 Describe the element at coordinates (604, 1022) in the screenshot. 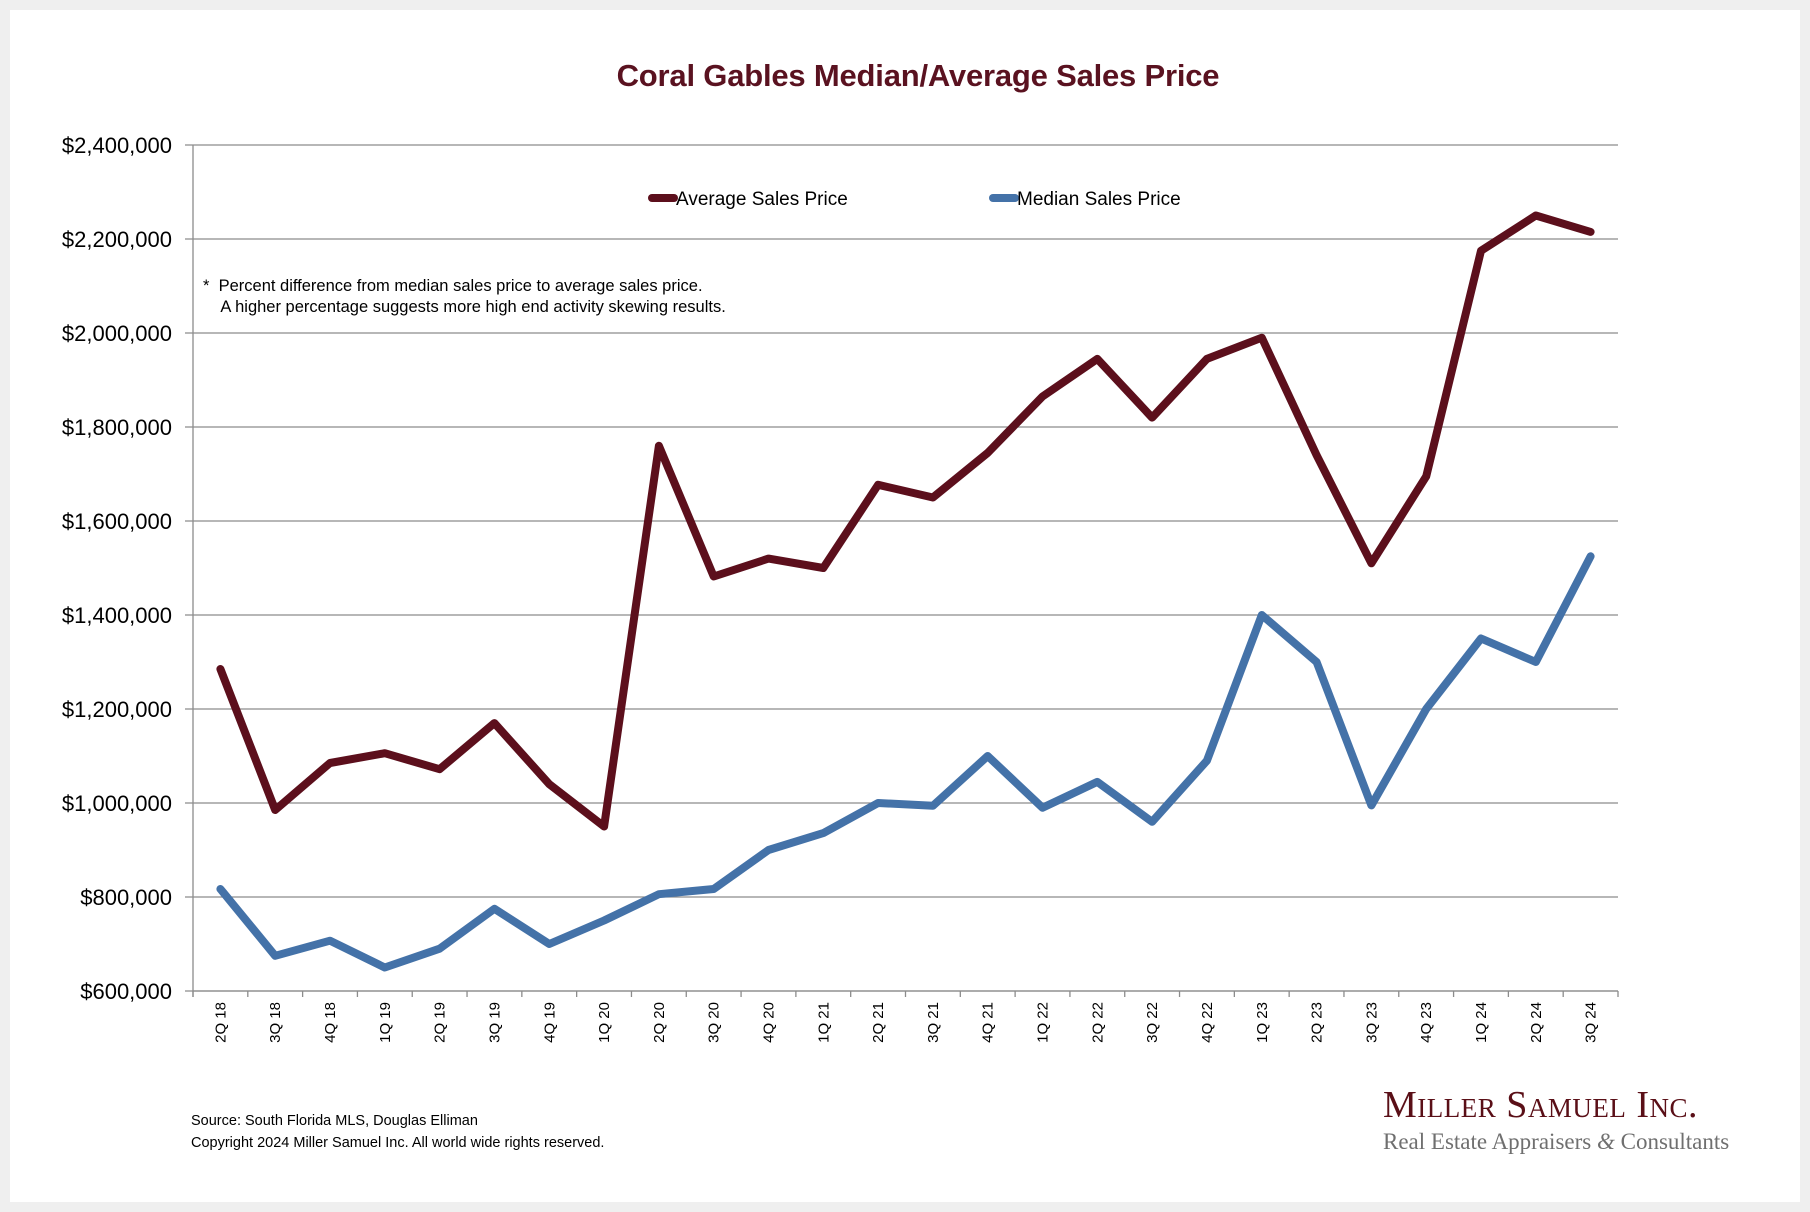

I see `x-tick-label: 1Q 20` at that location.